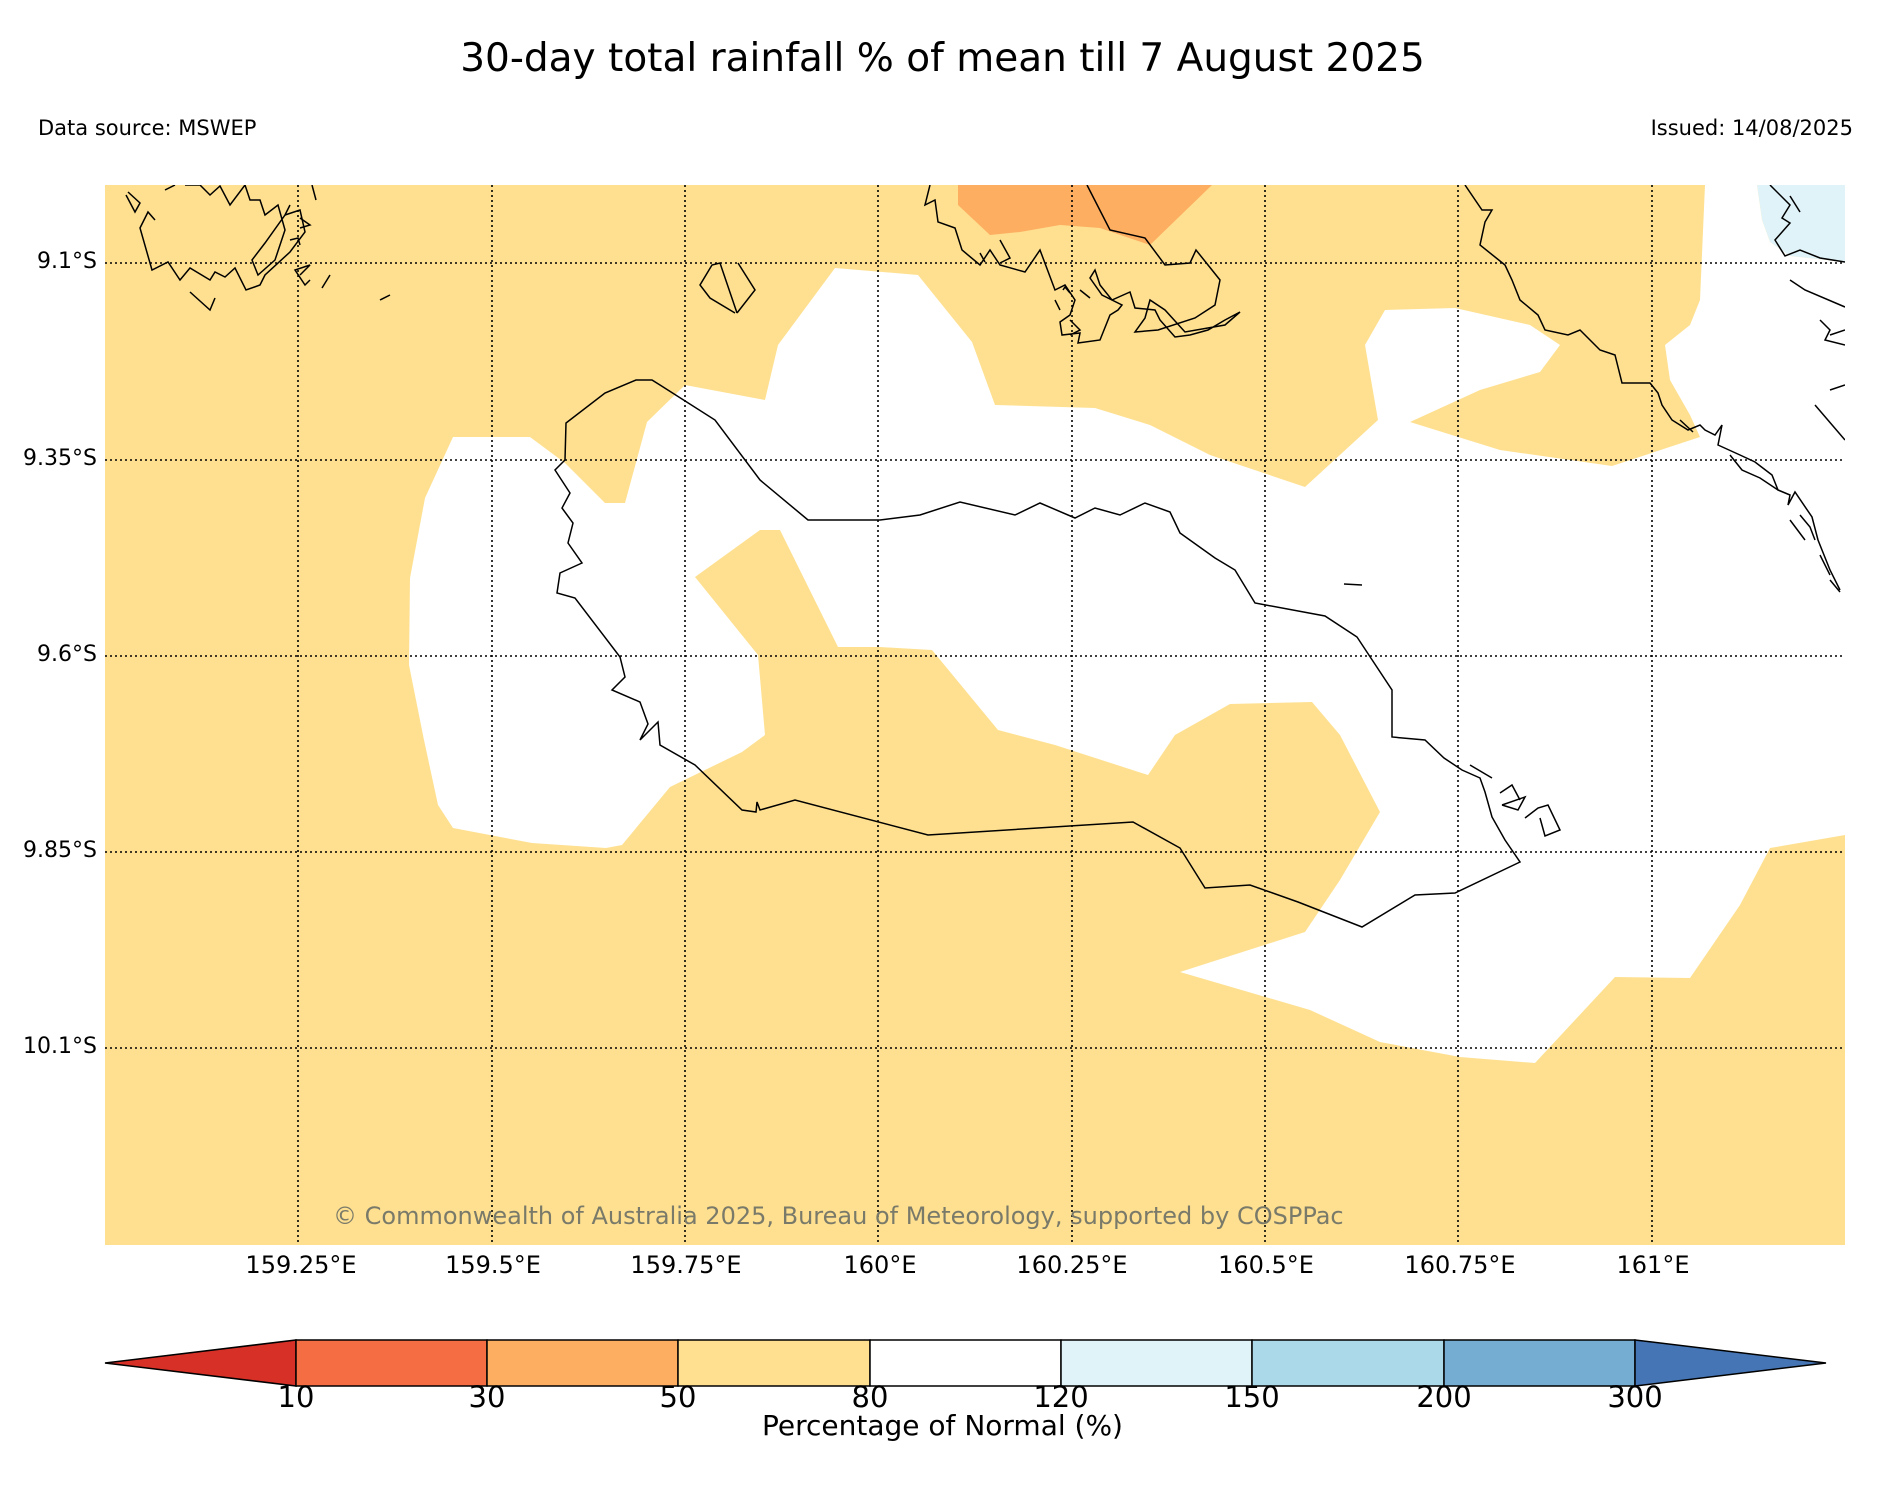 The width and height of the screenshot is (1885, 1494). Describe the element at coordinates (60, 1046) in the screenshot. I see `lat-label: 10.1°S` at that location.